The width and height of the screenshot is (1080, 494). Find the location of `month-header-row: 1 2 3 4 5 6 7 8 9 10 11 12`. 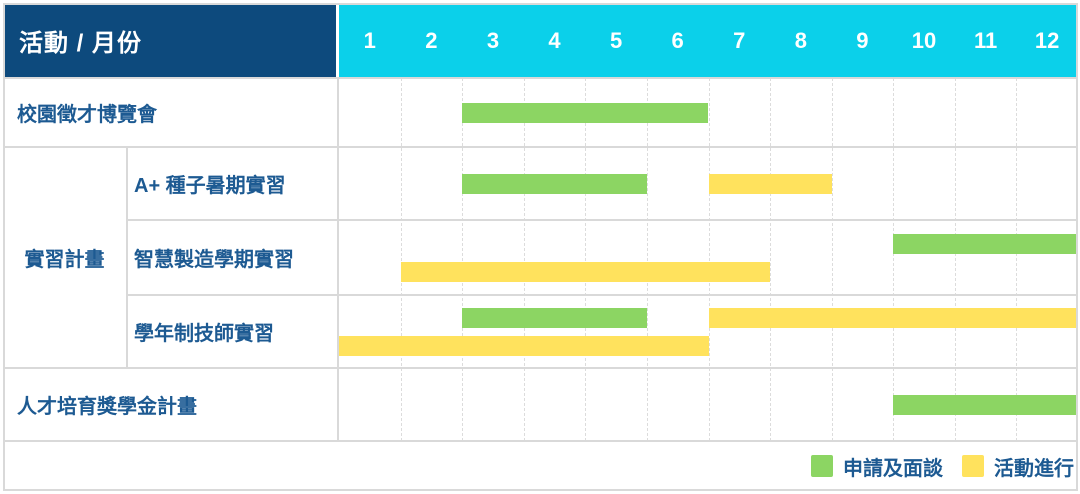

month-header-row: 1 2 3 4 5 6 7 8 9 10 11 12 is located at coordinates (708, 40).